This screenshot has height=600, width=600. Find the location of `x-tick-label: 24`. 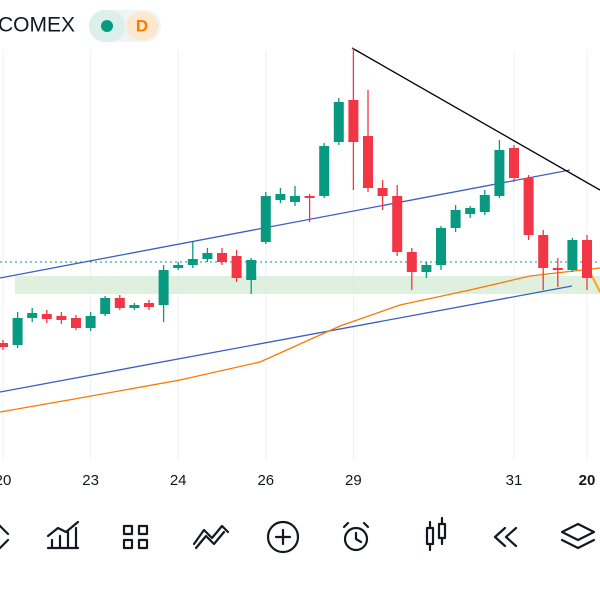

x-tick-label: 24 is located at coordinates (178, 480).